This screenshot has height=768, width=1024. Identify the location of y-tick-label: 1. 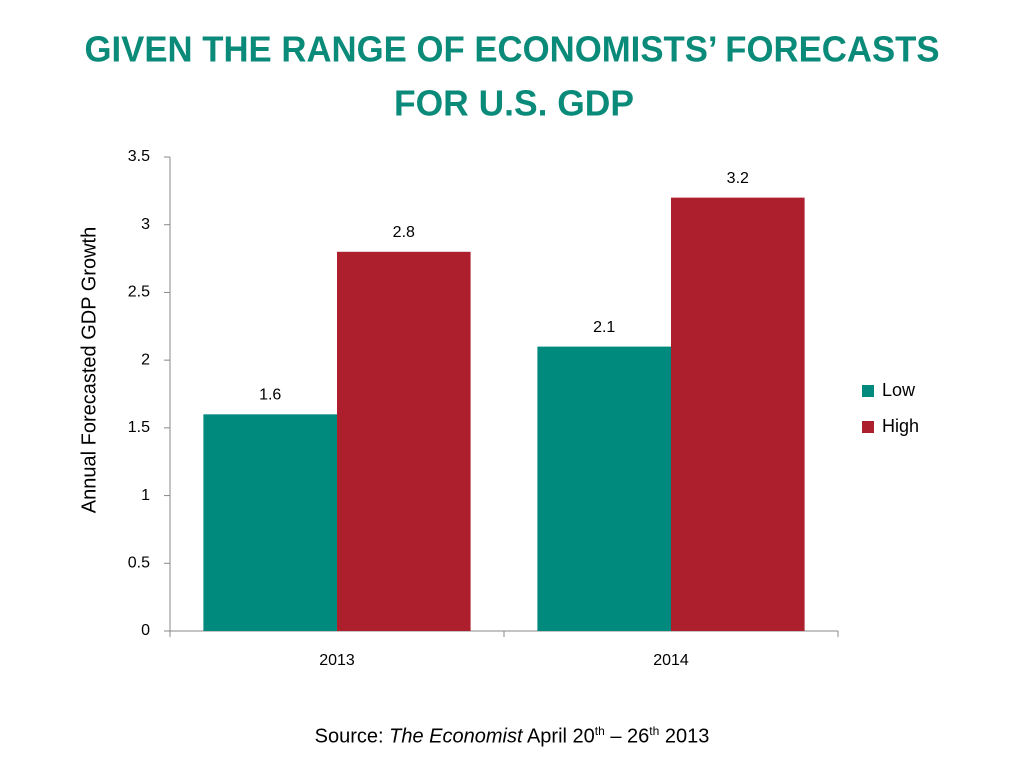
(145, 495).